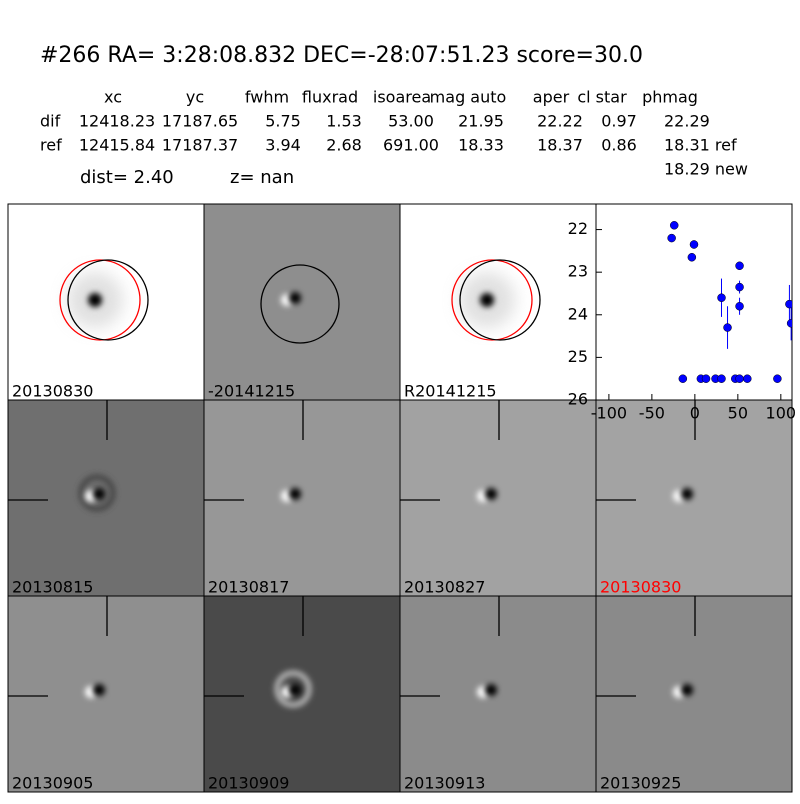 This screenshot has height=804, width=800. Describe the element at coordinates (267, 97) in the screenshot. I see `column-header: fwhm` at that location.